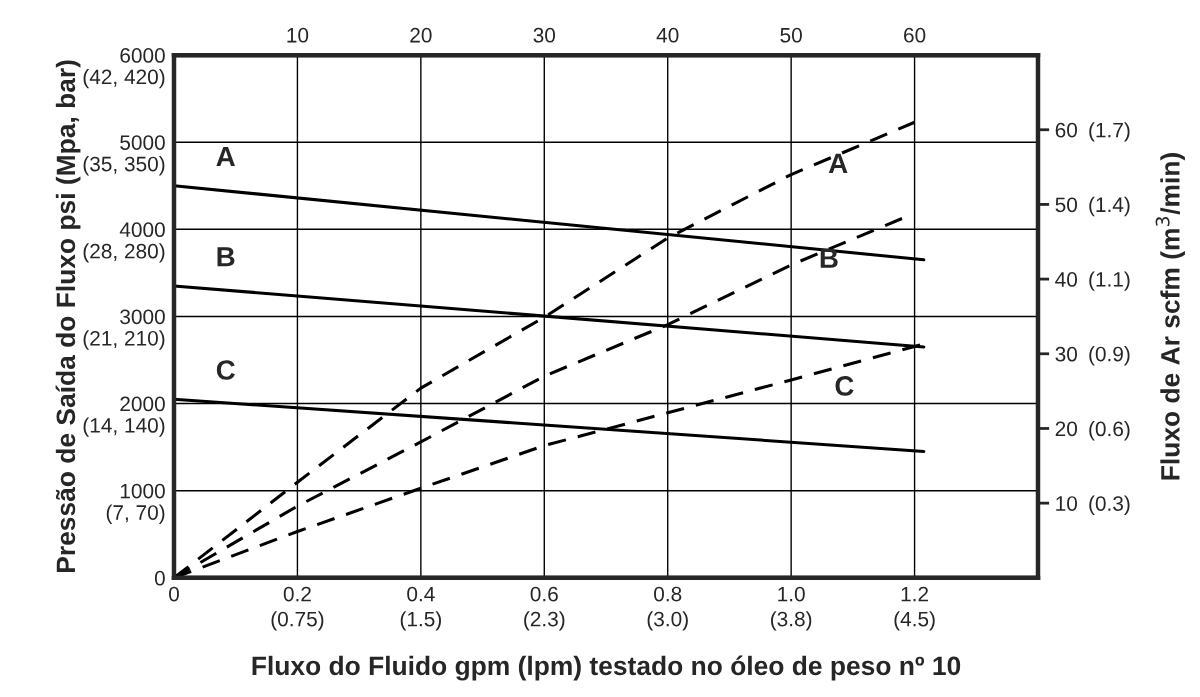  Describe the element at coordinates (606, 668) in the screenshot. I see `x-axis-title: Fluxo do Fluido gpm (lpm) testado no óleo de peso nº 10` at that location.